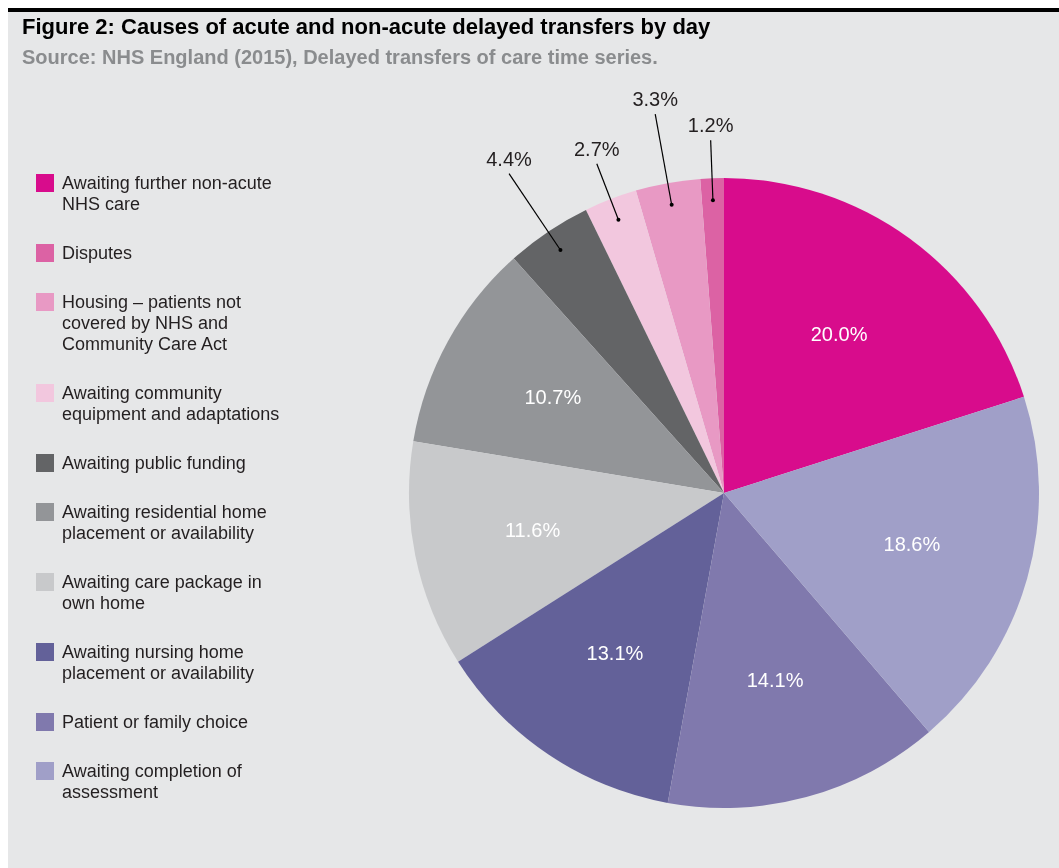  What do you see at coordinates (615, 653) in the screenshot?
I see `data-label: 13.1%` at bounding box center [615, 653].